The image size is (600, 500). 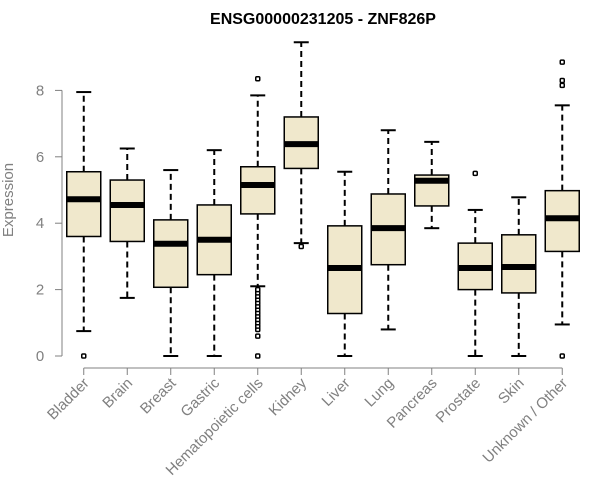 I want to click on x-tick-label: Lung, so click(x=379, y=393).